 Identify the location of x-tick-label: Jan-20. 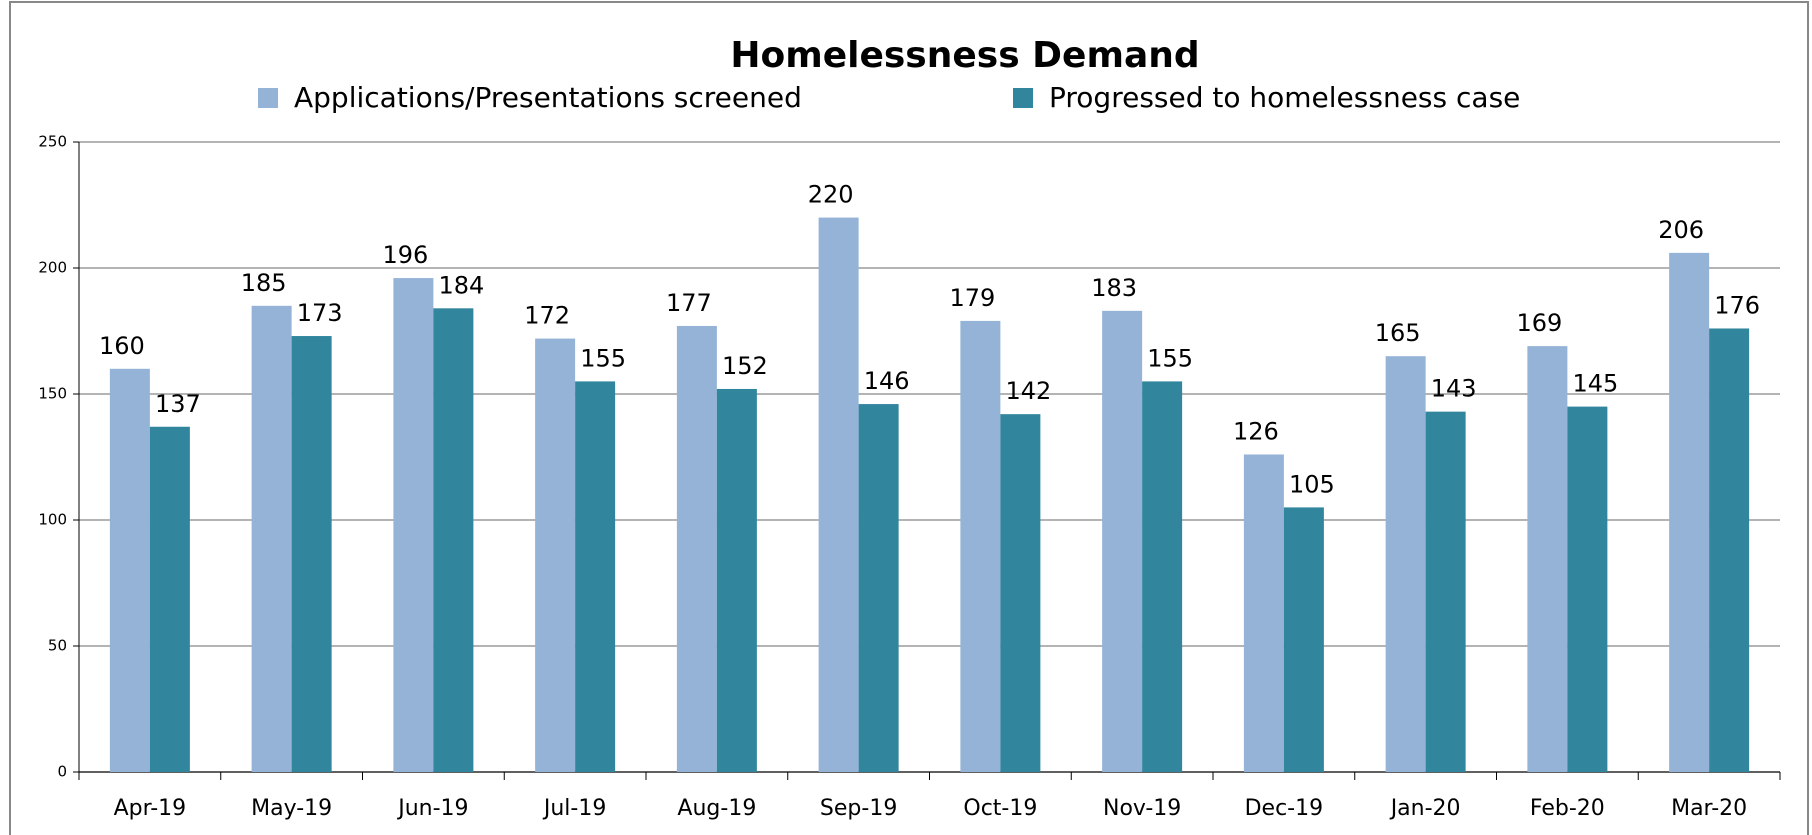
(1425, 808).